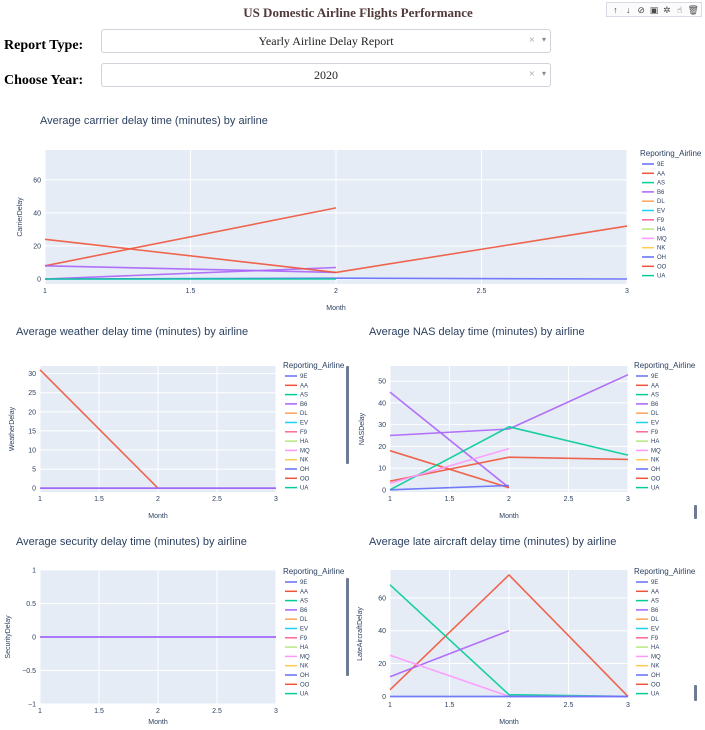 This screenshot has height=730, width=705. I want to click on chevron-down-icon: ▾, so click(543, 39).